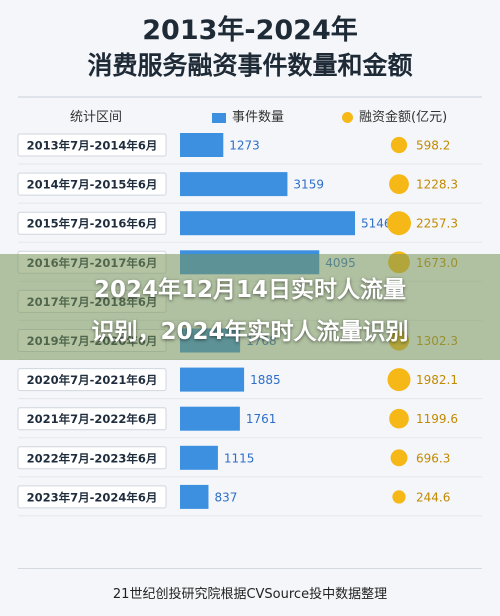 The height and width of the screenshot is (616, 500). I want to click on period-header-label: 统计区间, so click(96, 117).